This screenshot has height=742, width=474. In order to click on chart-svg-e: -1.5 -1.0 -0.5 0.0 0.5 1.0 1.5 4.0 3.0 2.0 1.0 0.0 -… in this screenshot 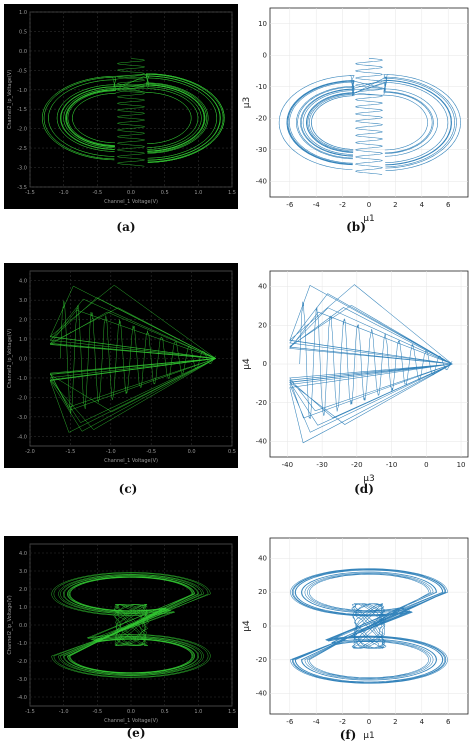, I will do `click(121, 633)`.